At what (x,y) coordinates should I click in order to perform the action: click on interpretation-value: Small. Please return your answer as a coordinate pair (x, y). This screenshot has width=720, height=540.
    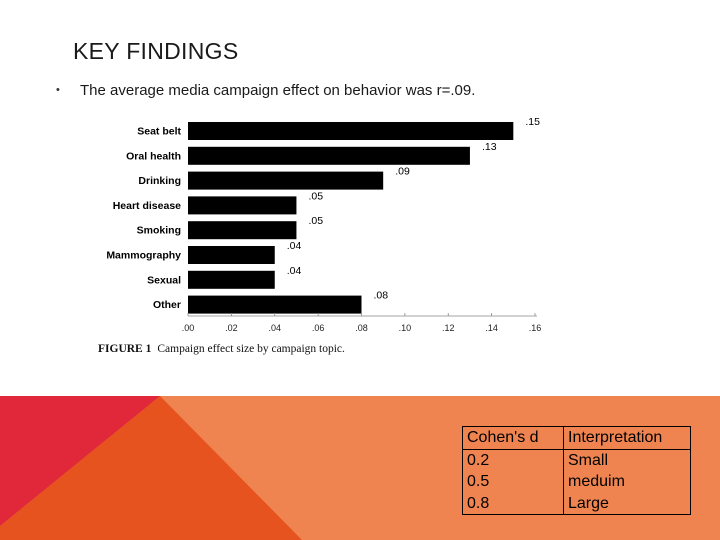
    Looking at the image, I should click on (588, 460).